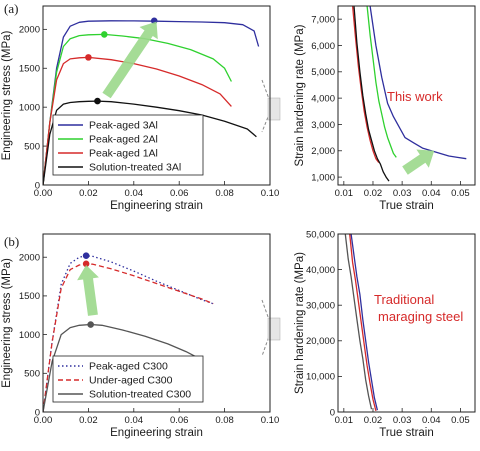 The height and width of the screenshot is (451, 480). I want to click on legend-label-4: Solution-treated 3Al, so click(135, 168).